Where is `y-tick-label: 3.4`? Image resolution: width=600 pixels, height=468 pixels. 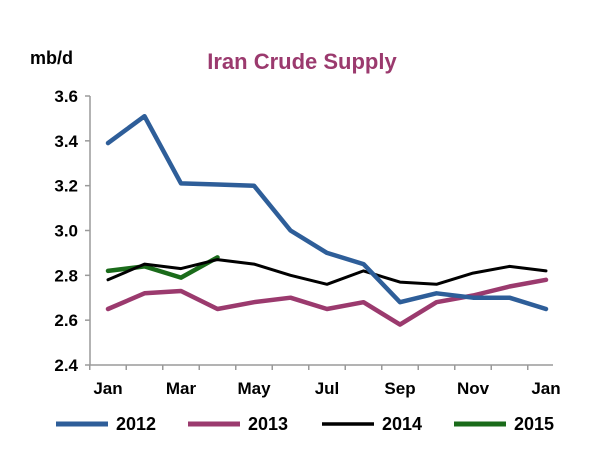
y-tick-label: 3.4 is located at coordinates (66, 141).